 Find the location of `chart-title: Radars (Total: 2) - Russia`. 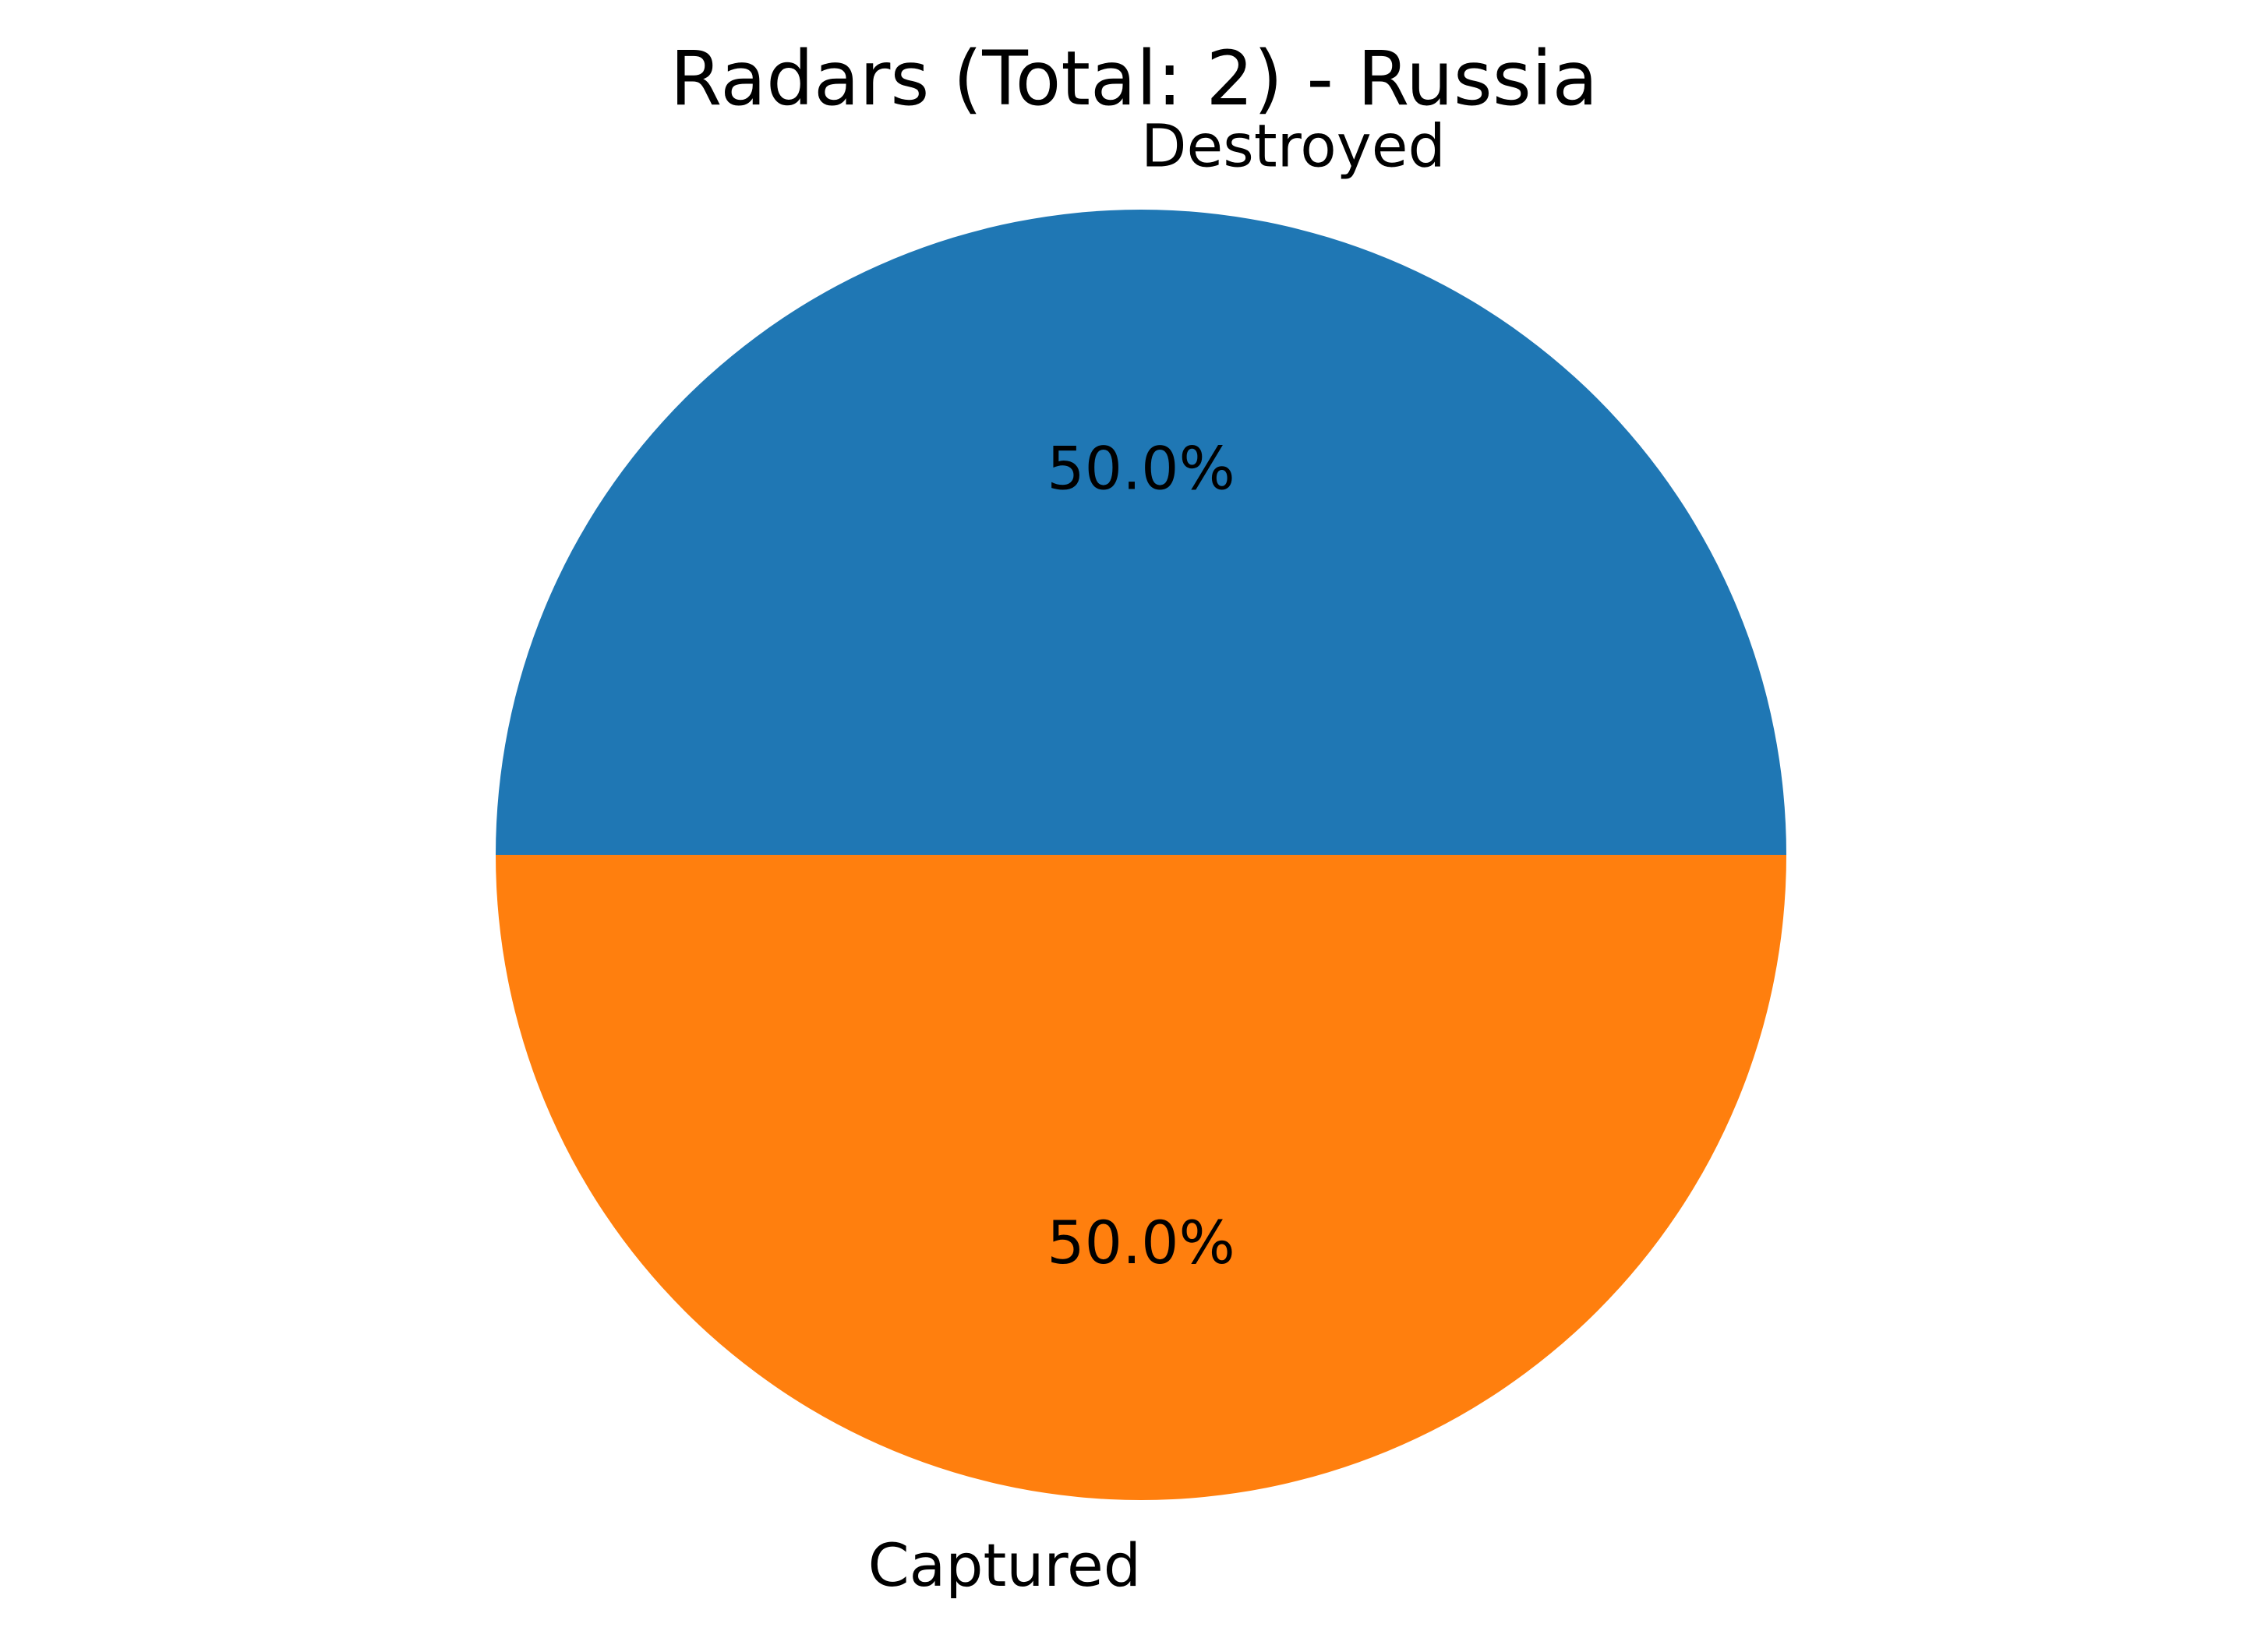

chart-title: Radars (Total: 2) - Russia is located at coordinates (1134, 79).